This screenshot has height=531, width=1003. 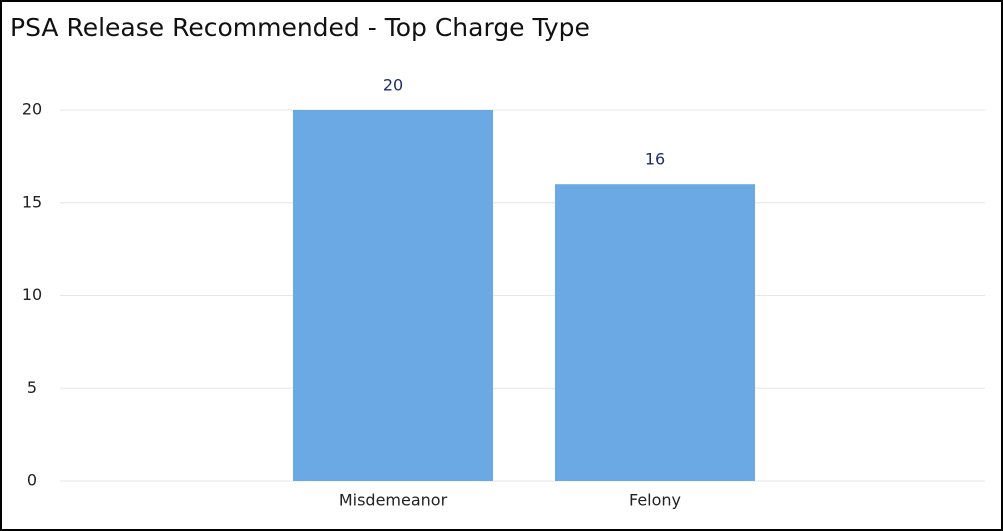 I want to click on y-tick-label: 5, so click(x=32, y=387).